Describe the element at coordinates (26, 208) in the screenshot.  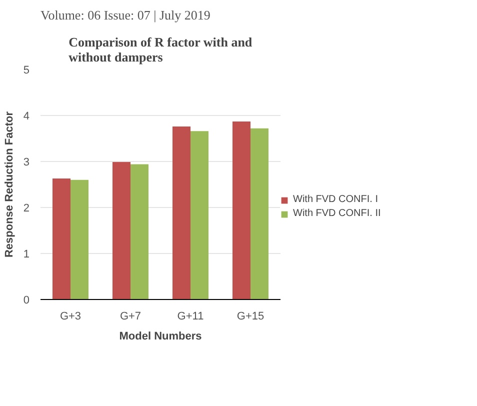
I see `y-tick-label: 2` at that location.